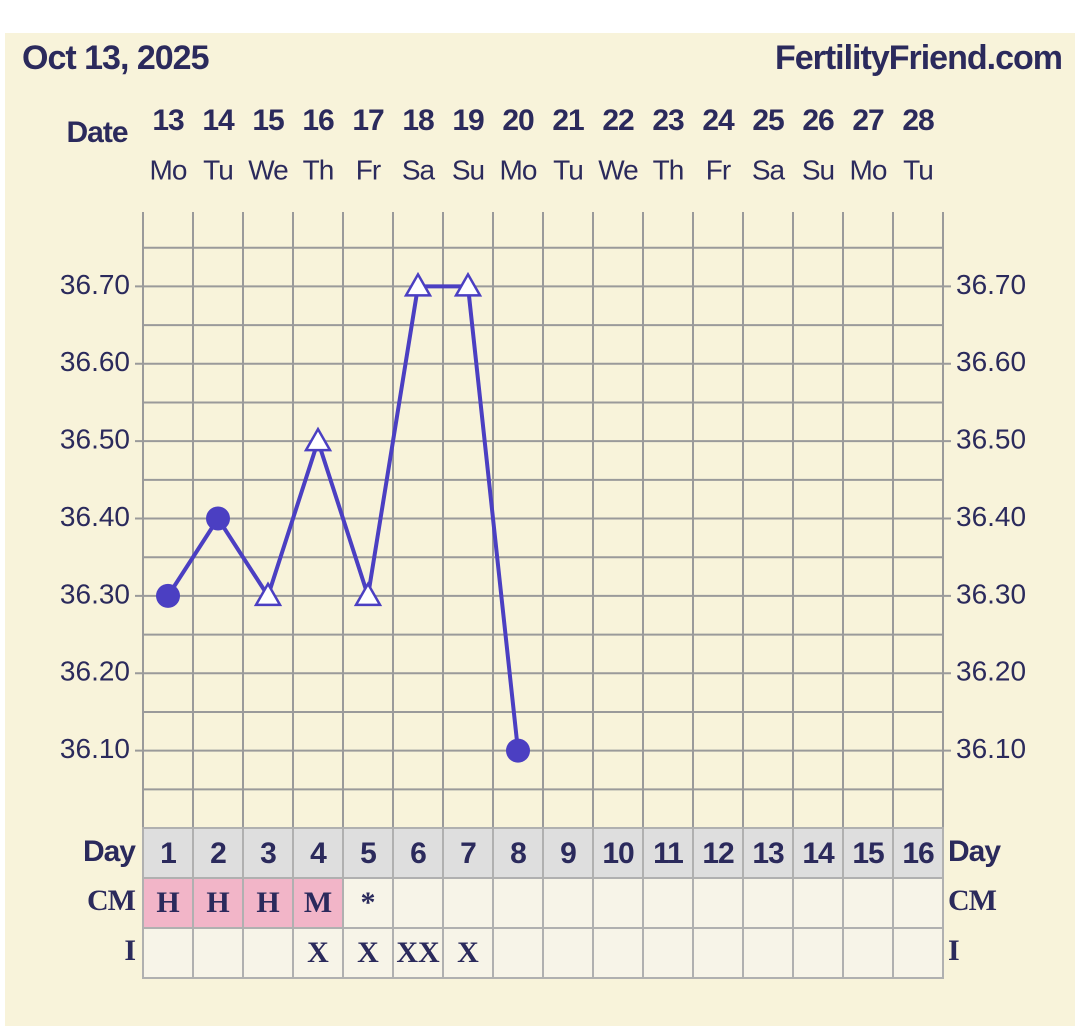 The height and width of the screenshot is (1026, 1080). Describe the element at coordinates (991, 284) in the screenshot. I see `y2-tick-label: 36.70` at that location.